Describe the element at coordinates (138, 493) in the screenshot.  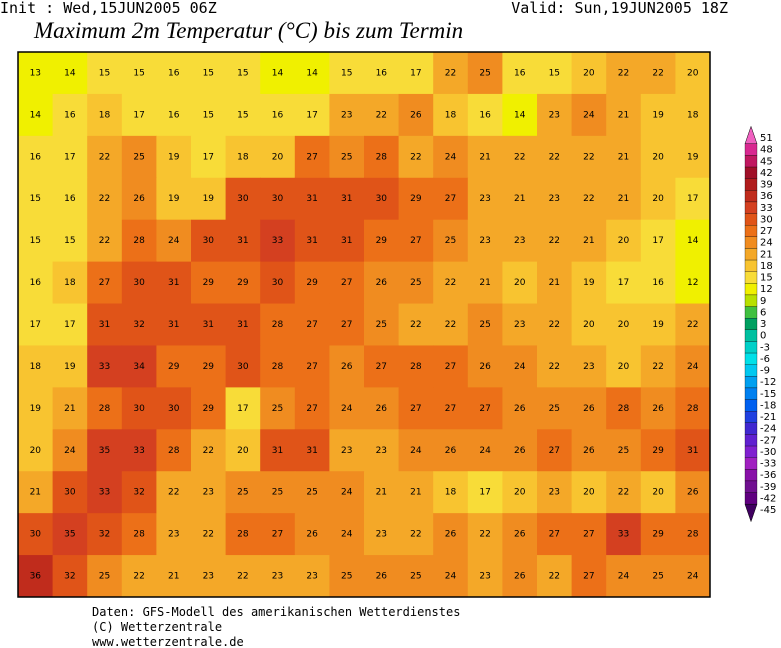
I see `temperature-label: 32` at that location.